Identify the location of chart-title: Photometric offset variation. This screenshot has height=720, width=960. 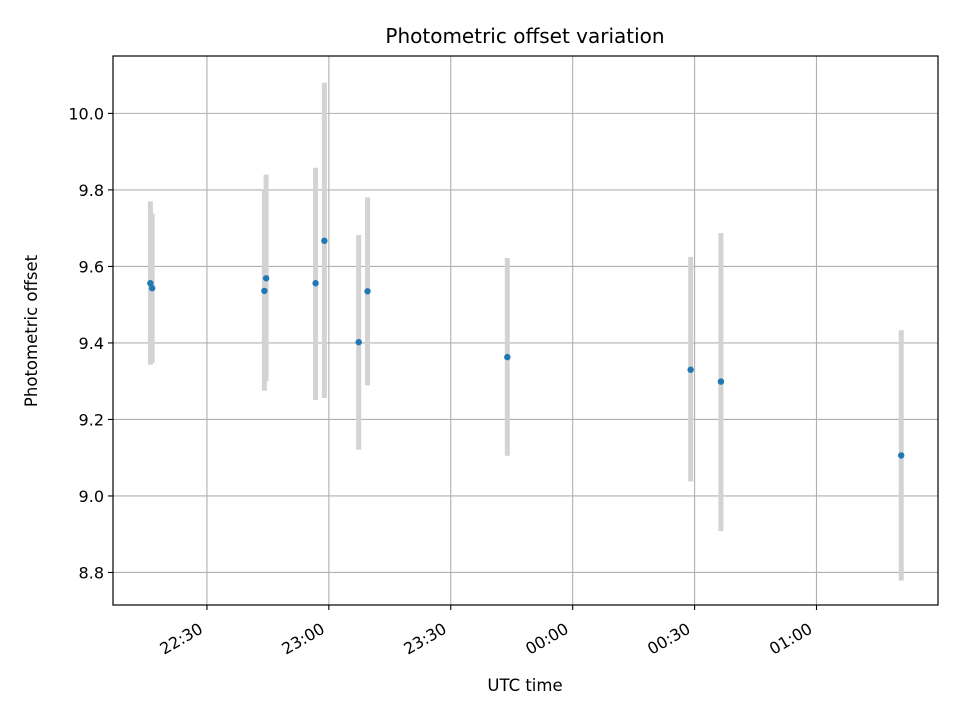
(524, 36).